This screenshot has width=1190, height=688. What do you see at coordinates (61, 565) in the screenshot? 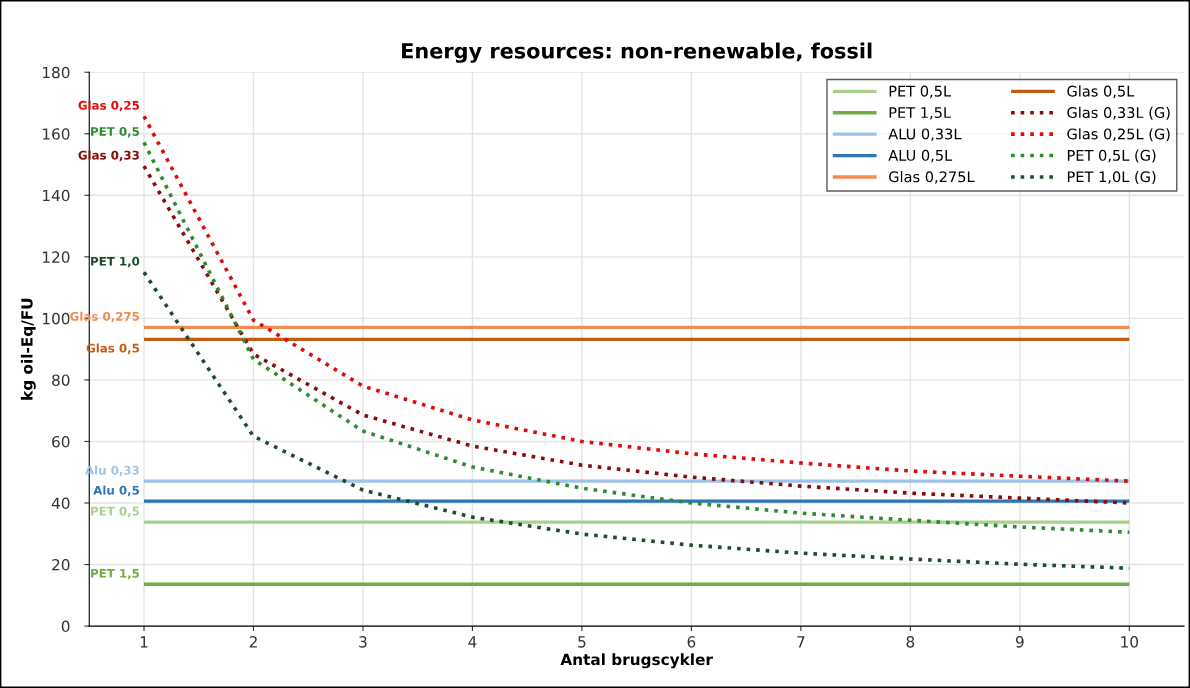
I see `y-tick-label: 20` at bounding box center [61, 565].